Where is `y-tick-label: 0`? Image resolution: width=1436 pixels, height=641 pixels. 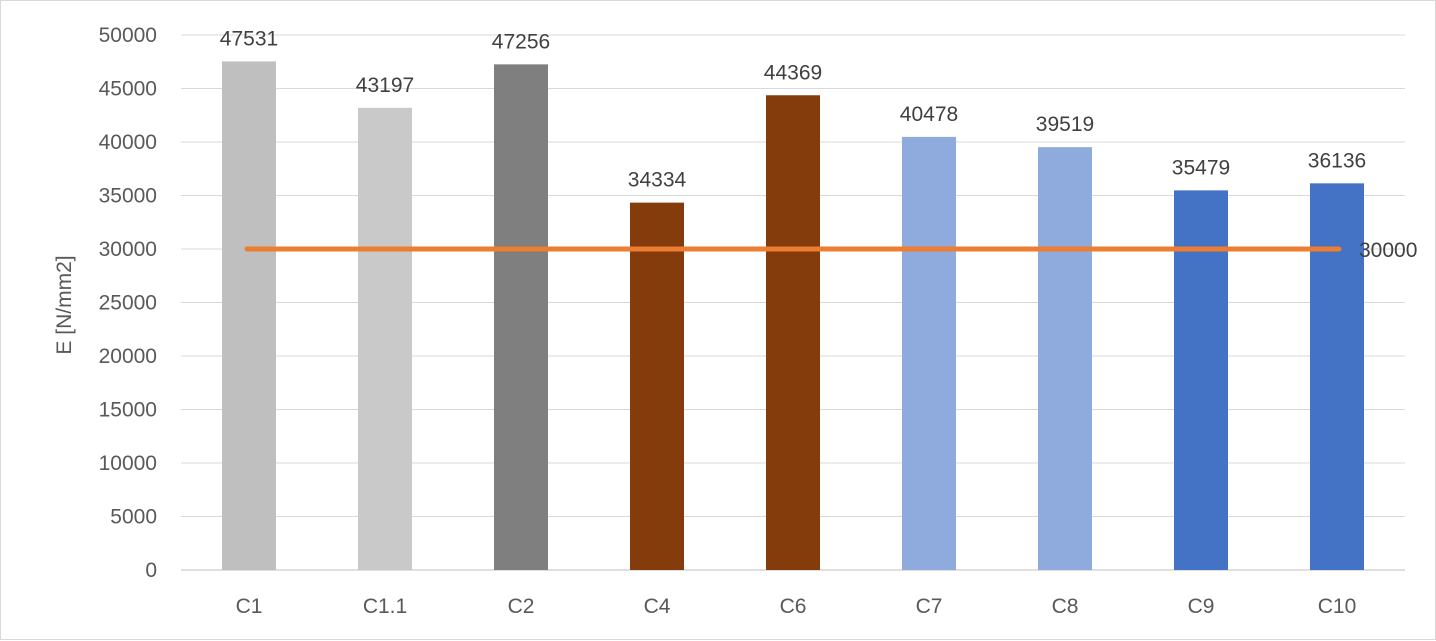
y-tick-label: 0 is located at coordinates (151, 570).